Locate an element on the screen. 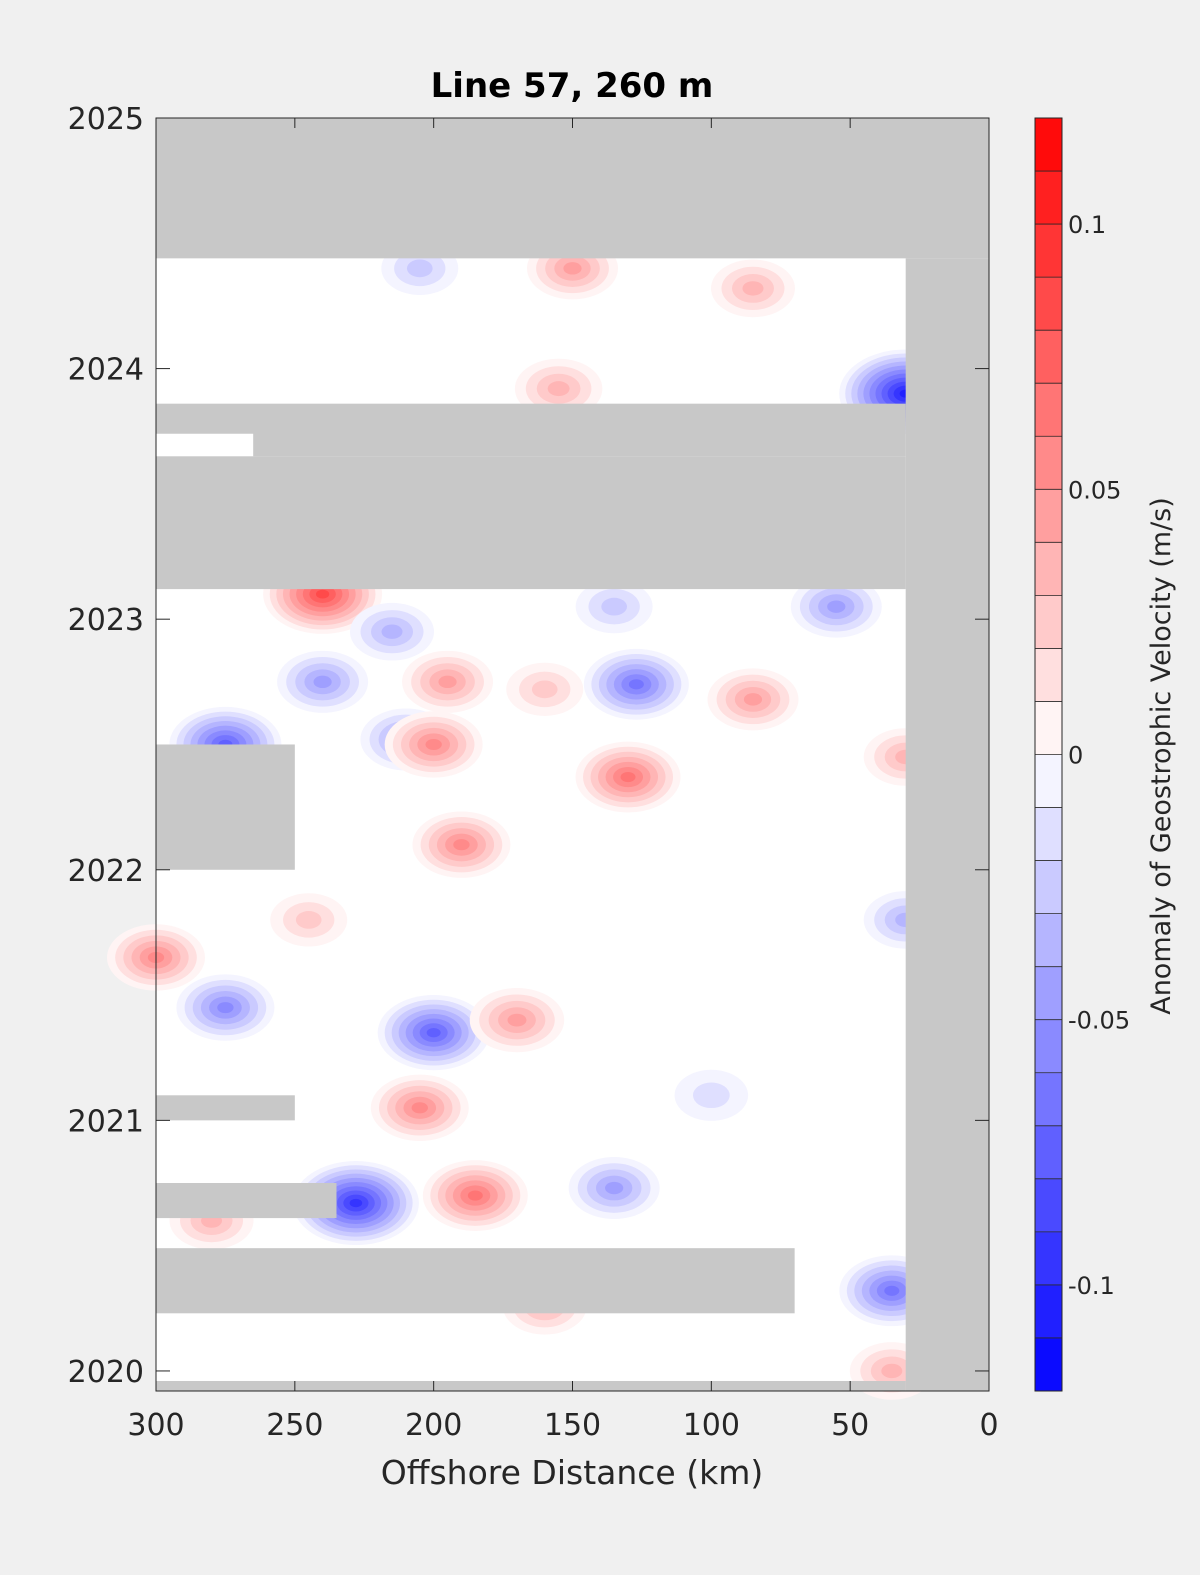 Image resolution: width=1200 pixels, height=1575 pixels. colorbar-frame is located at coordinates (1048, 754).